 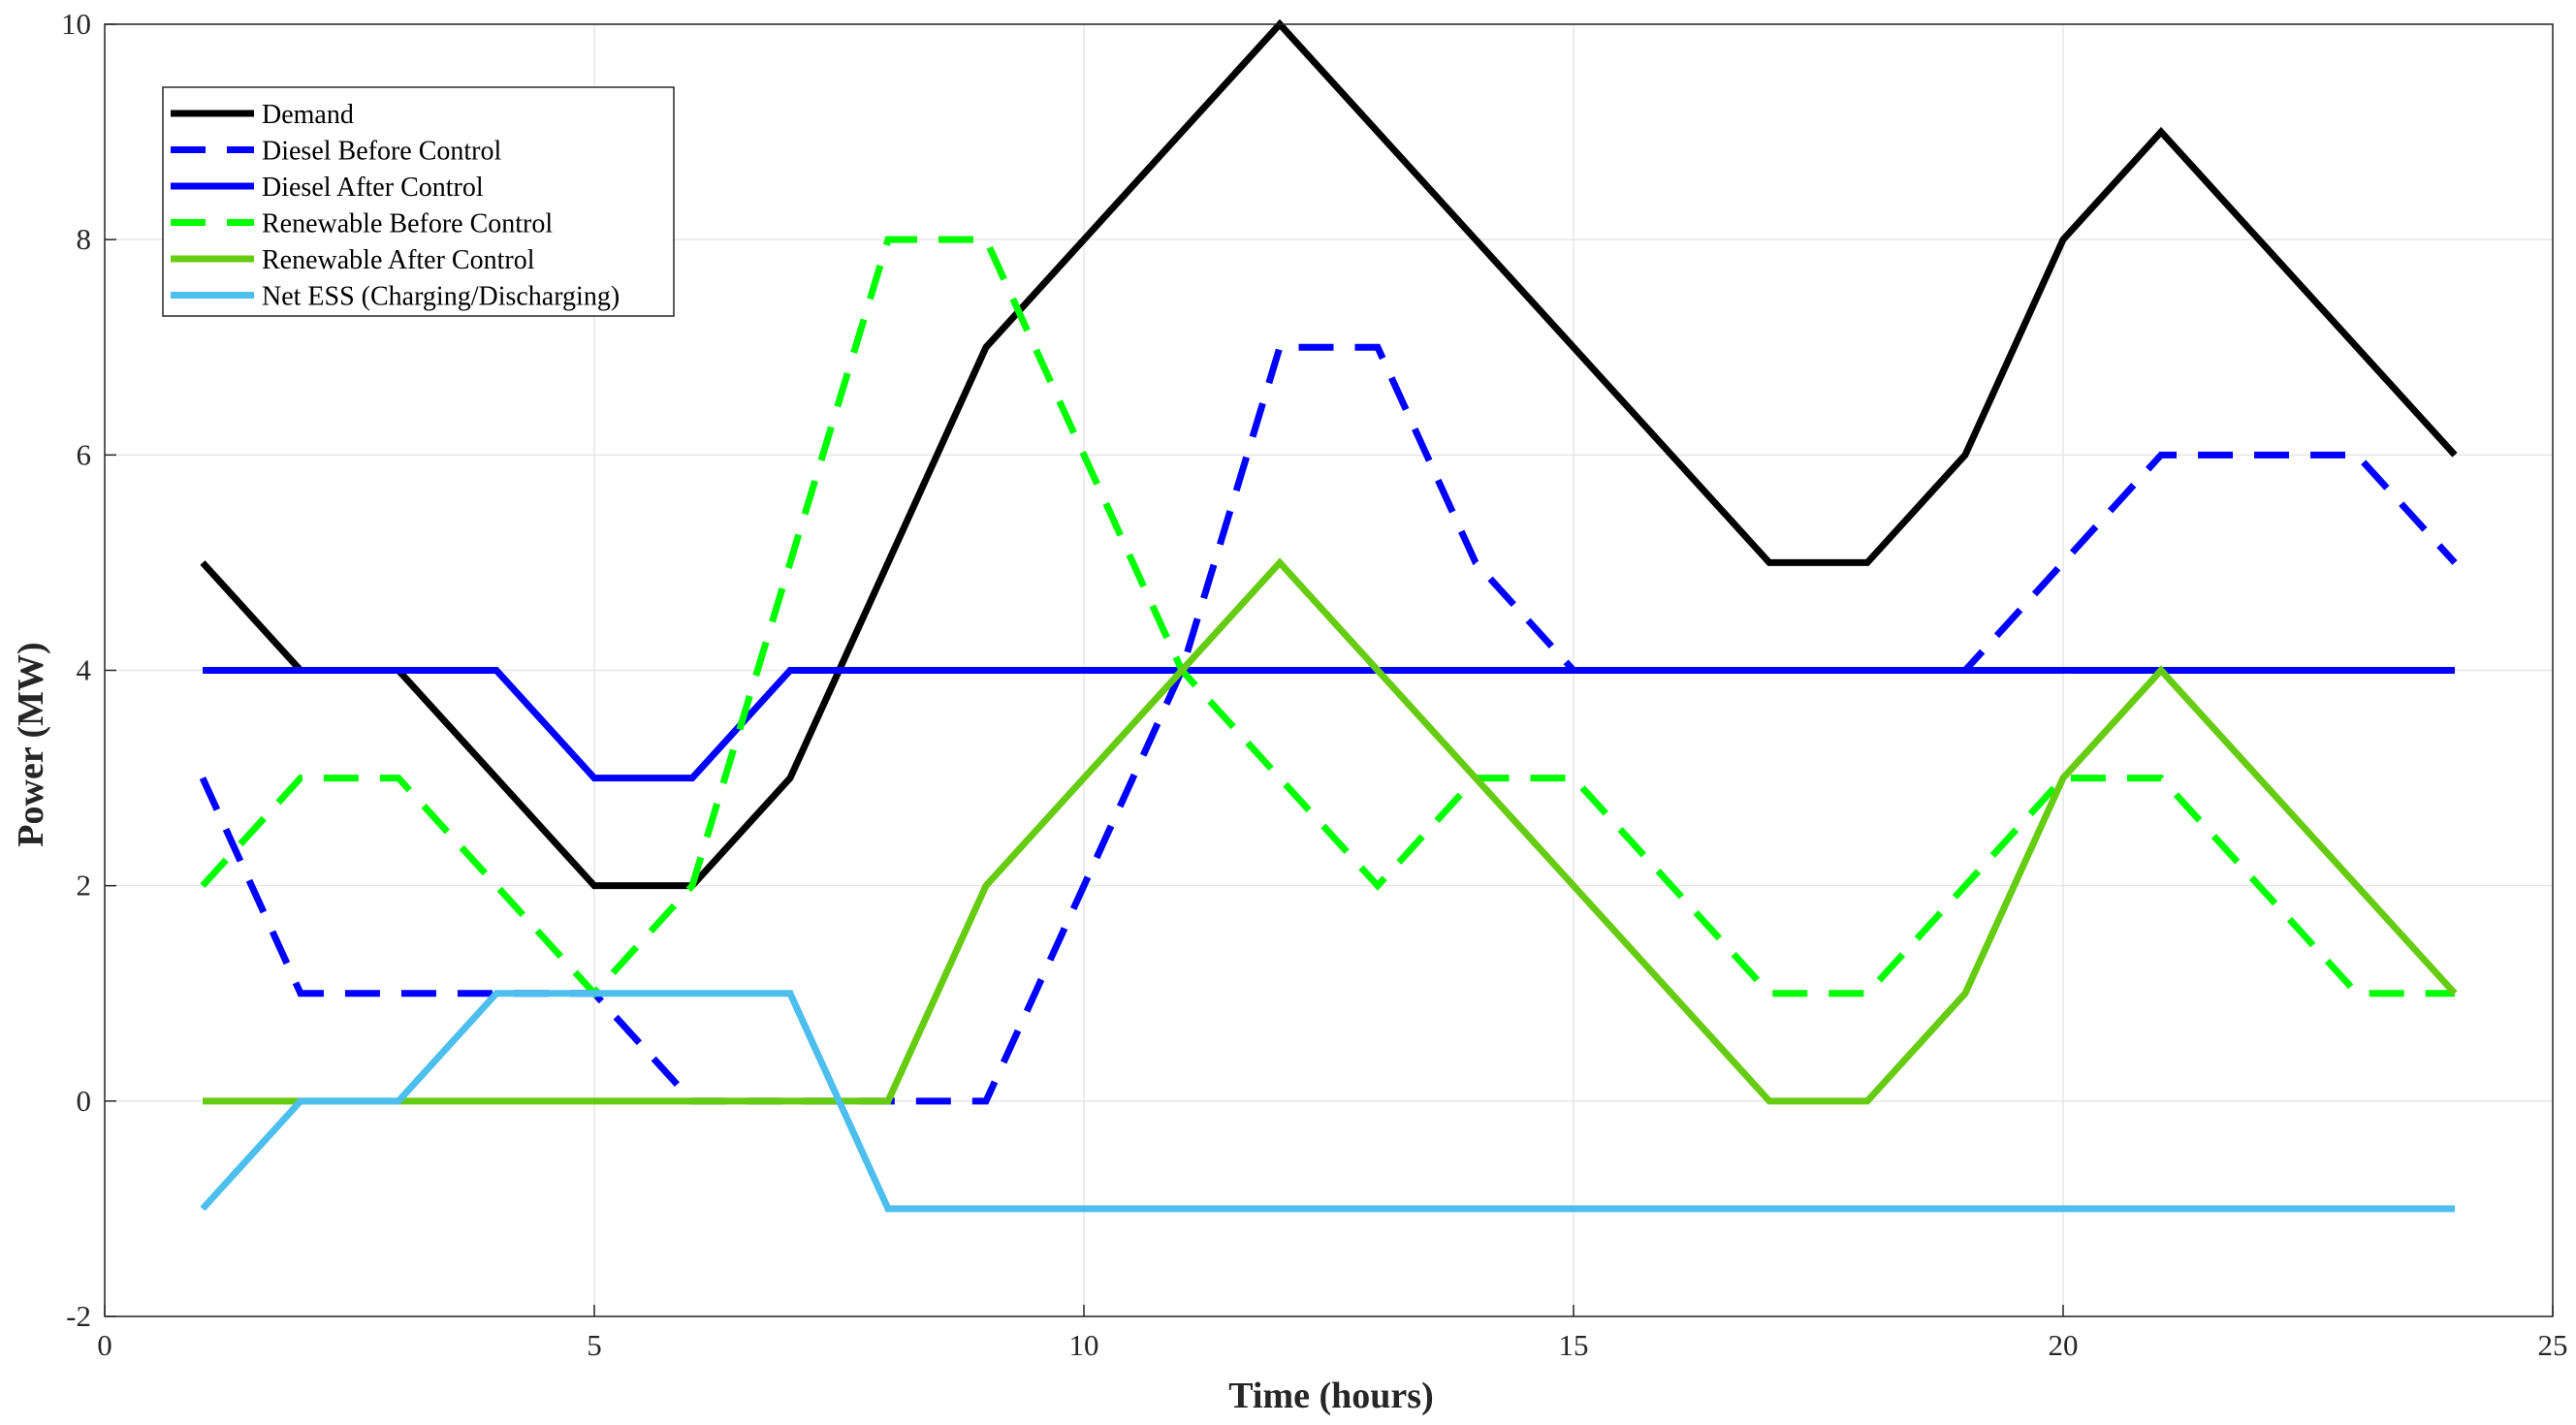 I want to click on x-tick-label: 25, so click(x=2553, y=1345).